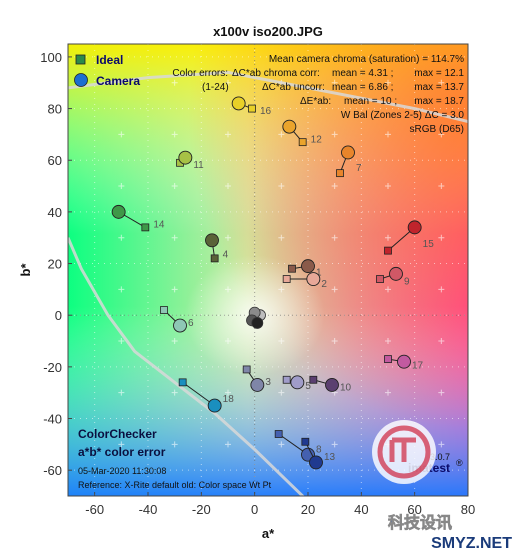 Image resolution: width=520 pixels, height=560 pixels. What do you see at coordinates (308, 386) in the screenshot?
I see `patch-label-5: 5` at bounding box center [308, 386].